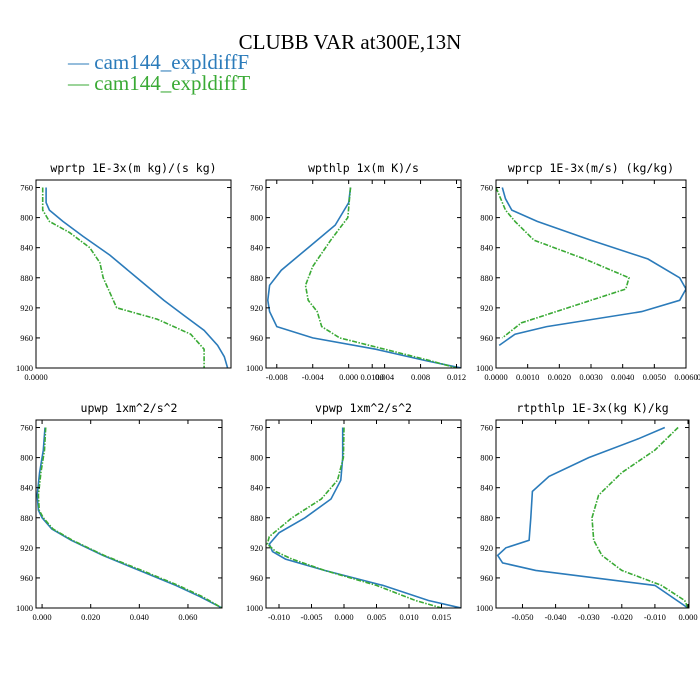 Image resolution: width=700 pixels, height=700 pixels. Describe the element at coordinates (312, 617) in the screenshot. I see `x-tick-label: -0.005` at that location.